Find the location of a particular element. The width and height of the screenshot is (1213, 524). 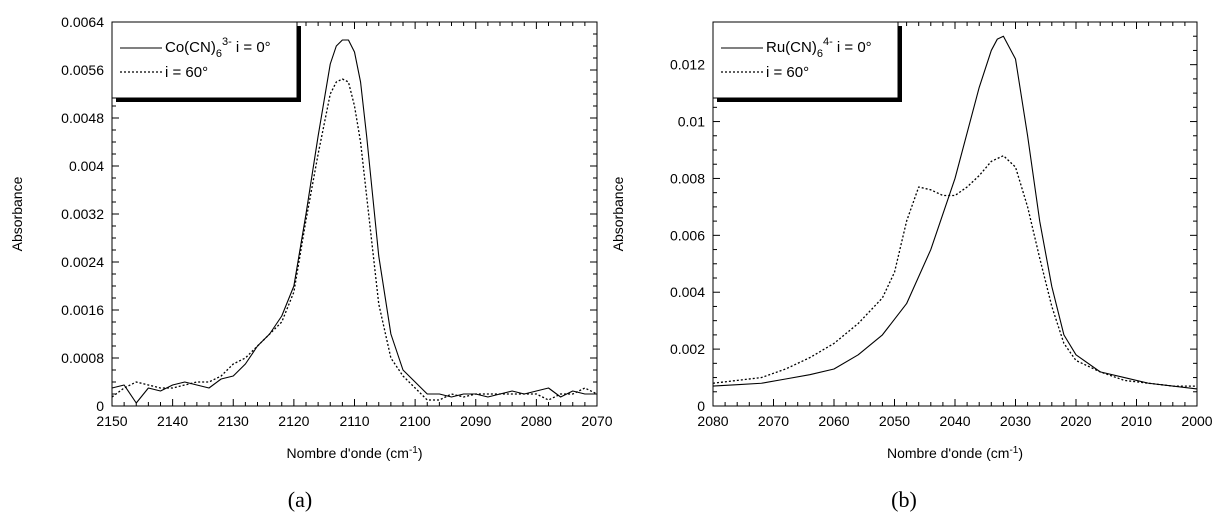

y-tick-label: 0.0008 is located at coordinates (82, 358).